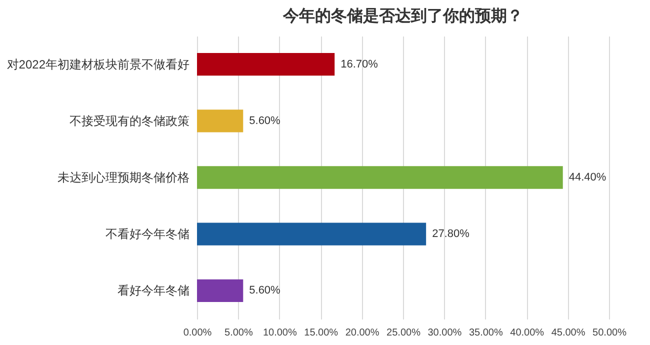 The image size is (650, 345). Describe the element at coordinates (238, 333) in the screenshot. I see `x-tick-label: 5.00%` at that location.